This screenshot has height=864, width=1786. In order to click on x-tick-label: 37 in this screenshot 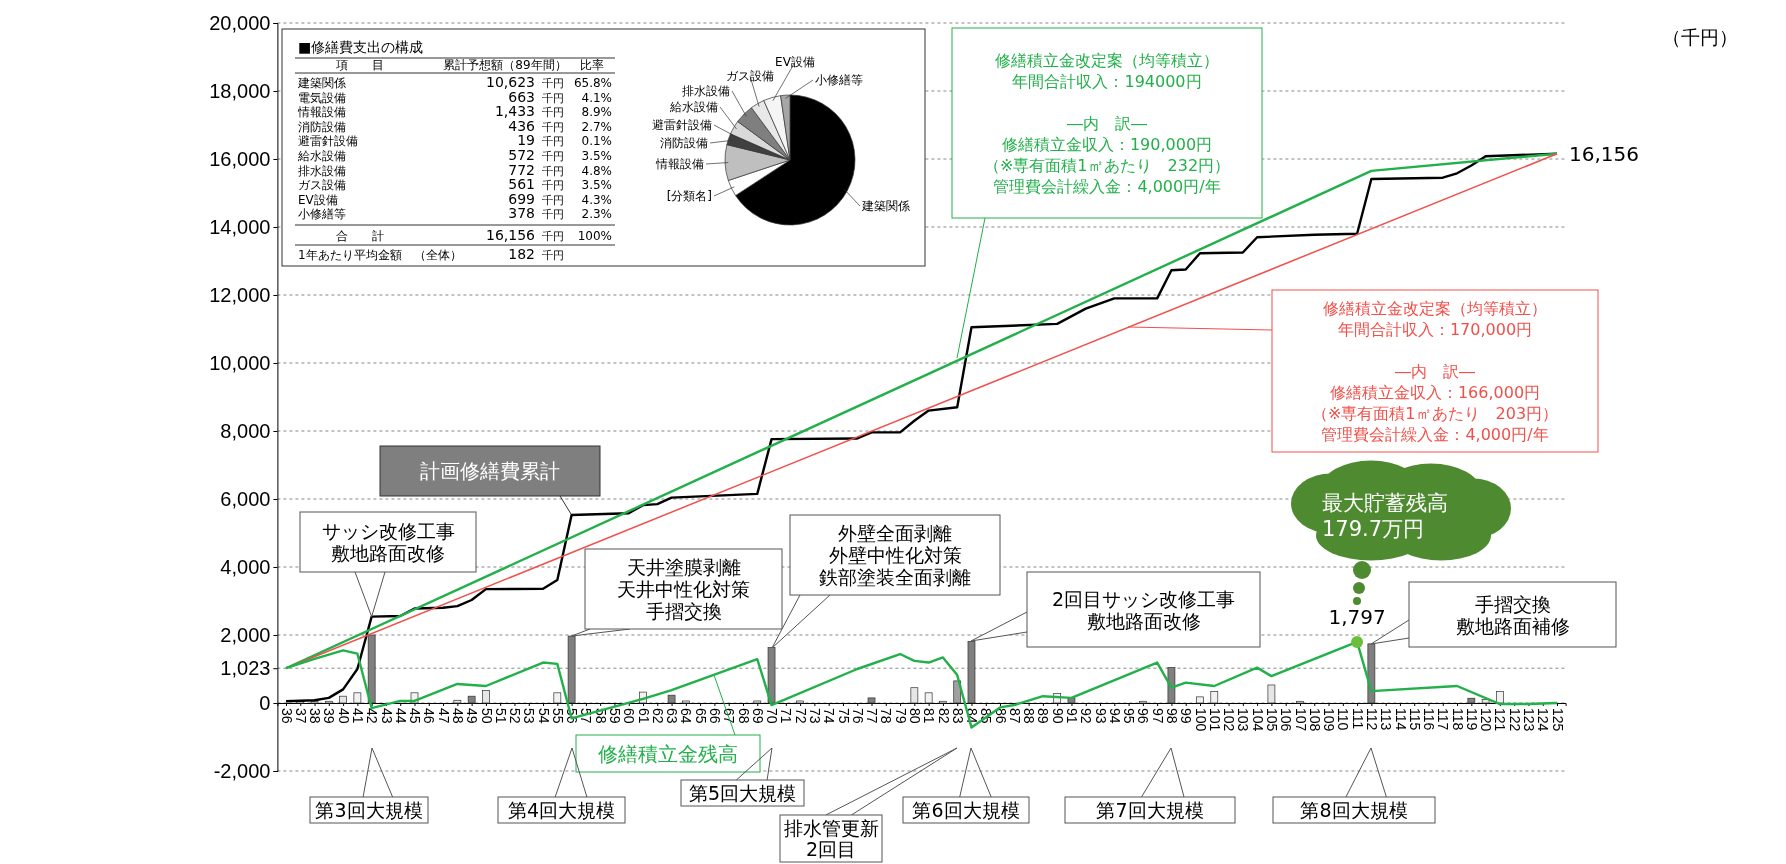, I will do `click(300, 716)`.